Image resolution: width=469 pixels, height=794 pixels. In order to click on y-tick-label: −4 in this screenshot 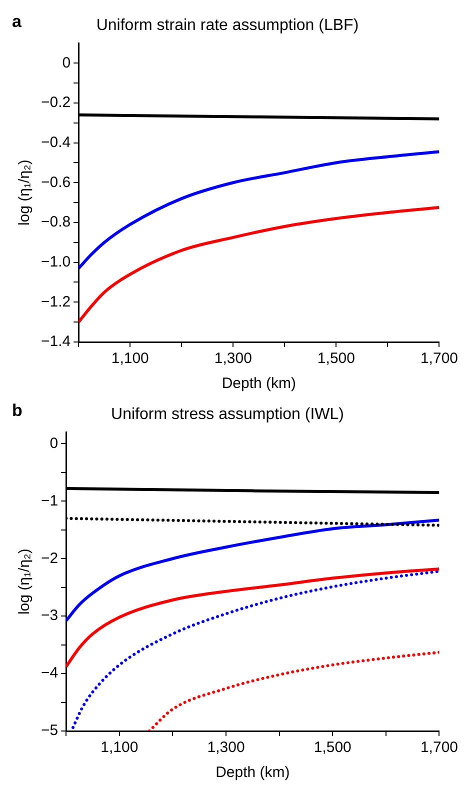, I will do `click(49, 673)`.